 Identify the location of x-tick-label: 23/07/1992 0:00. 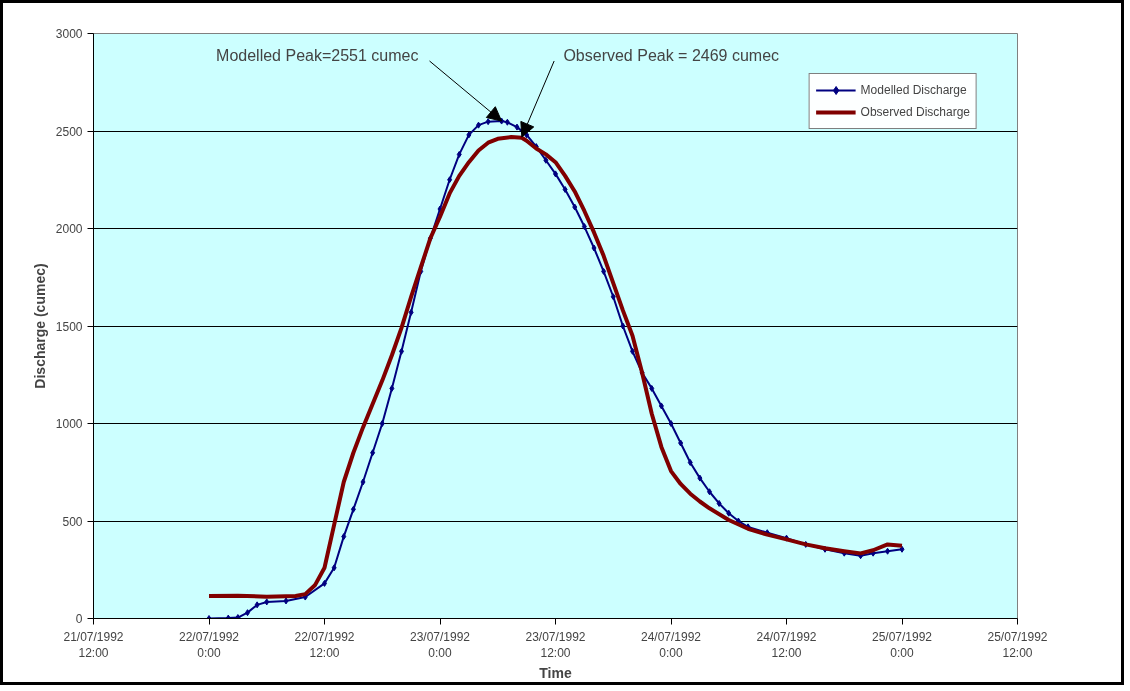
(440, 645).